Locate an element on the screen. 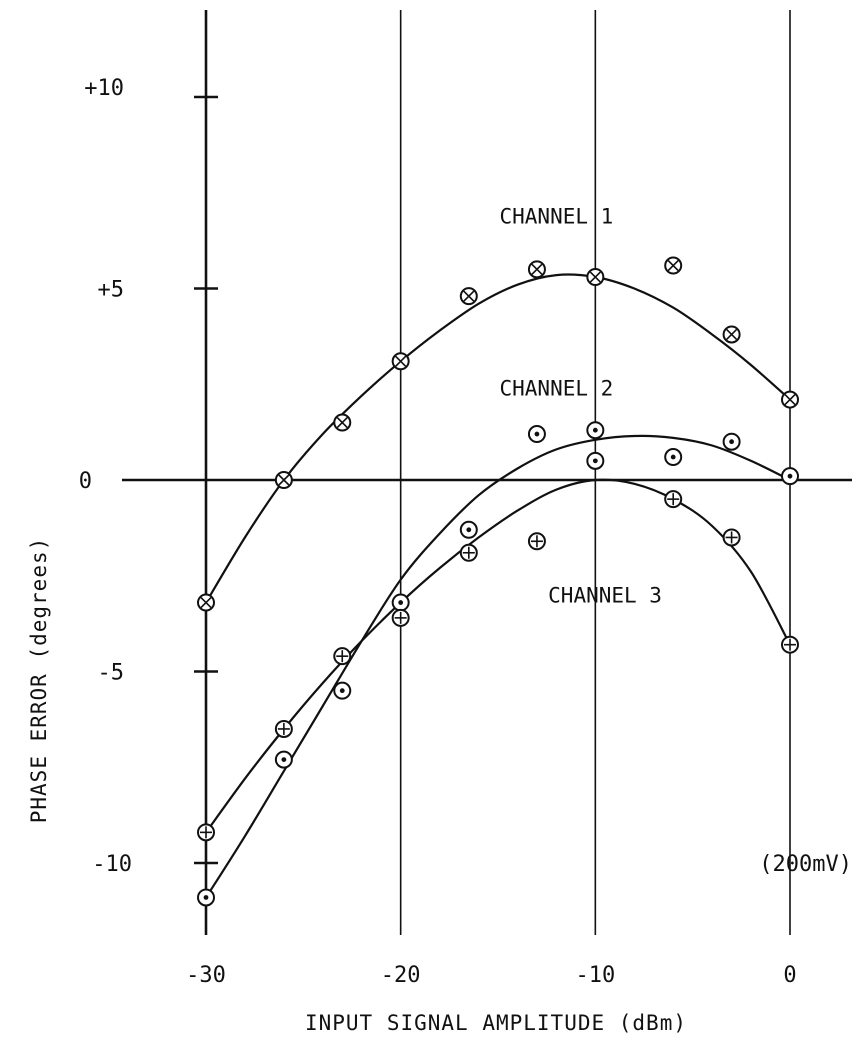 This screenshot has height=1040, width=858. channel-1-label: CHANNEL 1 is located at coordinates (557, 216).